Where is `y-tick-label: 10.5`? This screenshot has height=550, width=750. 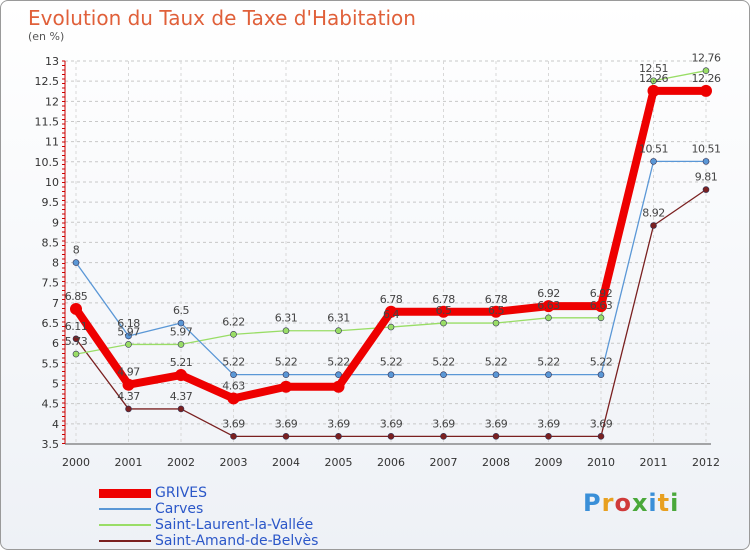
y-tick-label: 10.5 is located at coordinates (47, 162).